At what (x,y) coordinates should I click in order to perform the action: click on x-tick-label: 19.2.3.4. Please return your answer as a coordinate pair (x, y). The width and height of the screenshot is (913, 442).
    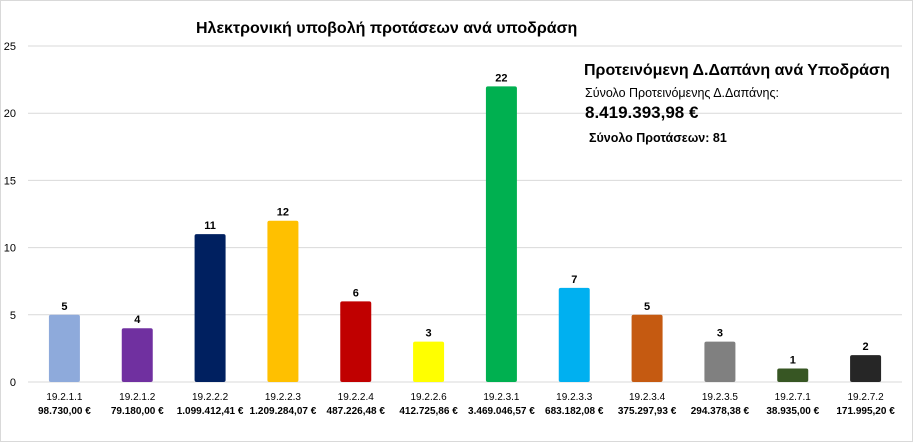
    Looking at the image, I should click on (647, 397).